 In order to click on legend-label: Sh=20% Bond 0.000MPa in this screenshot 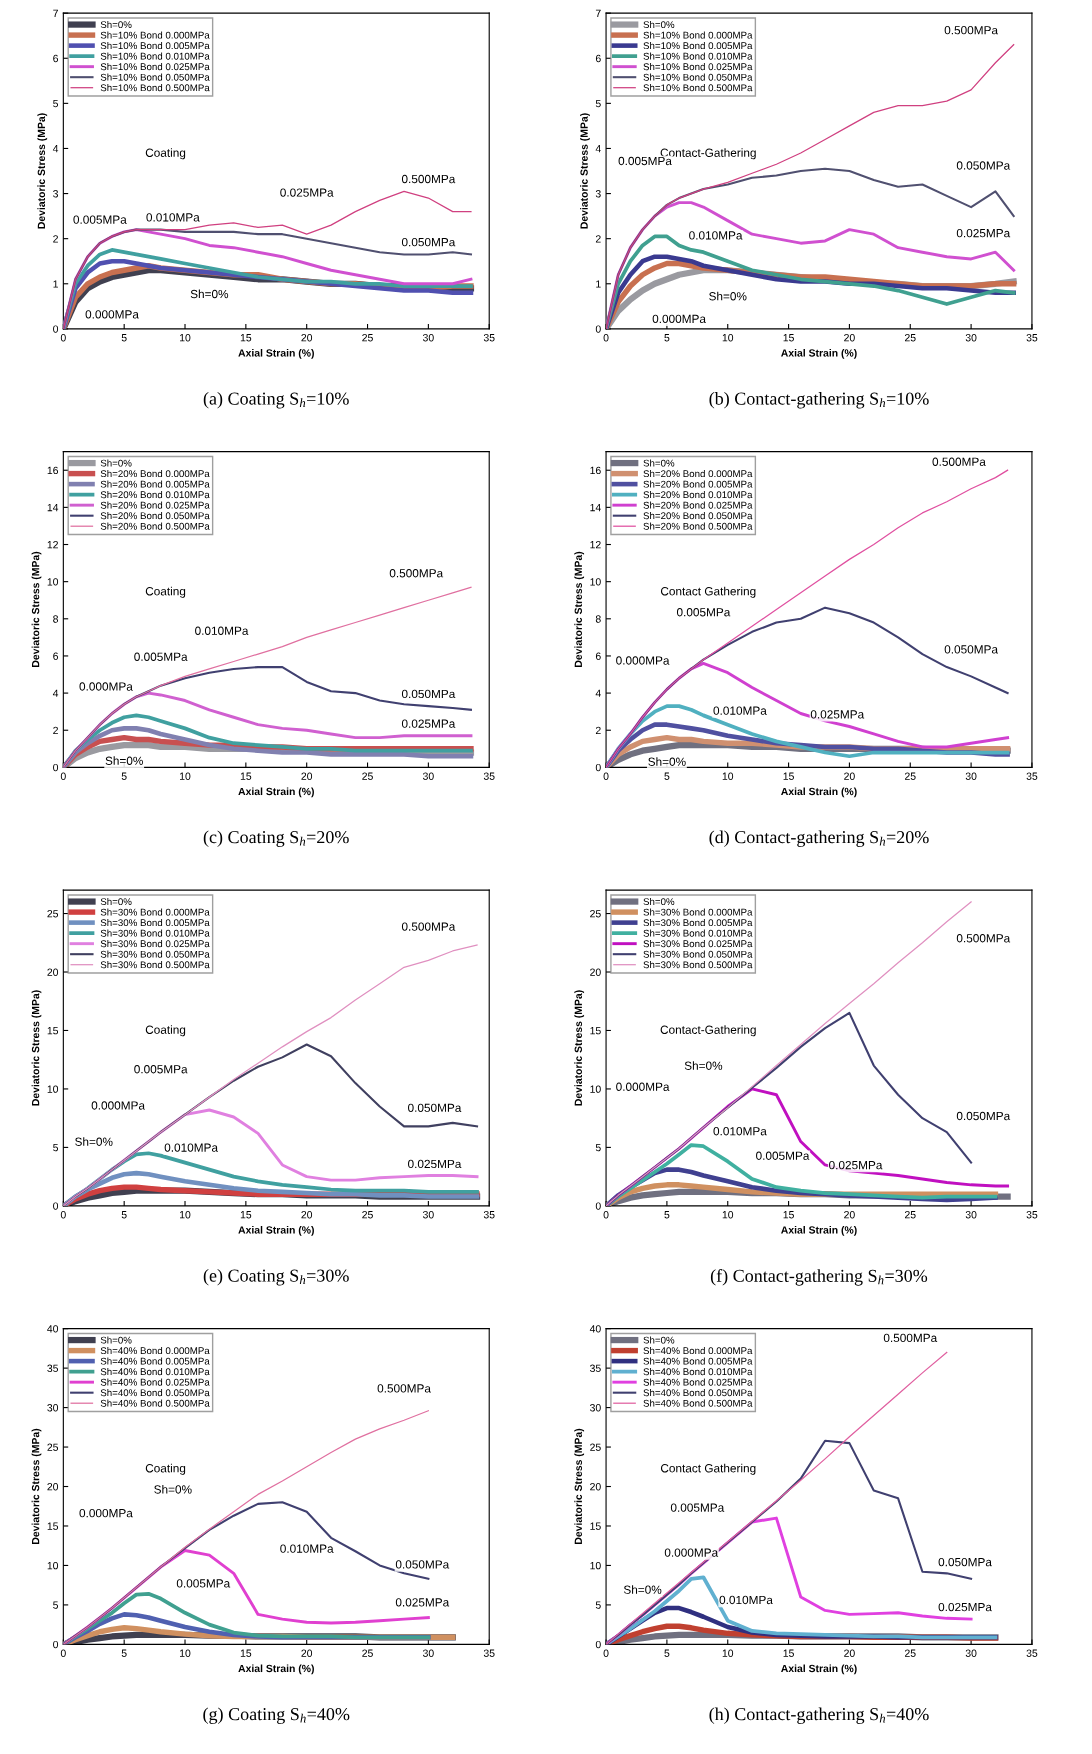, I will do `click(155, 473)`.